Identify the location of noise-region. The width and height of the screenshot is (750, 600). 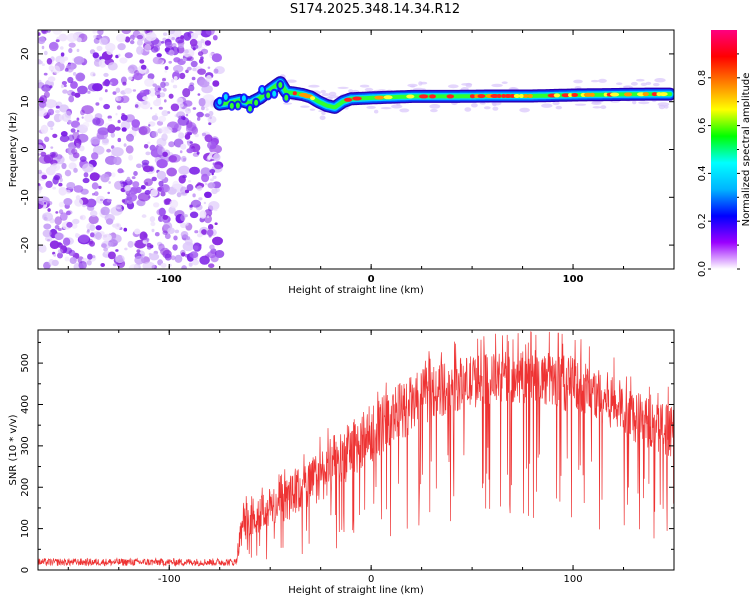
(131, 149).